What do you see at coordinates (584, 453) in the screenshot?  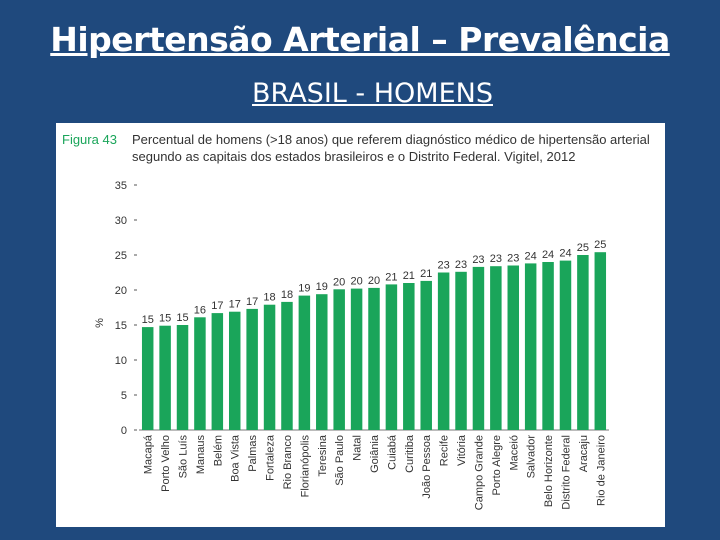 I see `category-label: Aracaju` at bounding box center [584, 453].